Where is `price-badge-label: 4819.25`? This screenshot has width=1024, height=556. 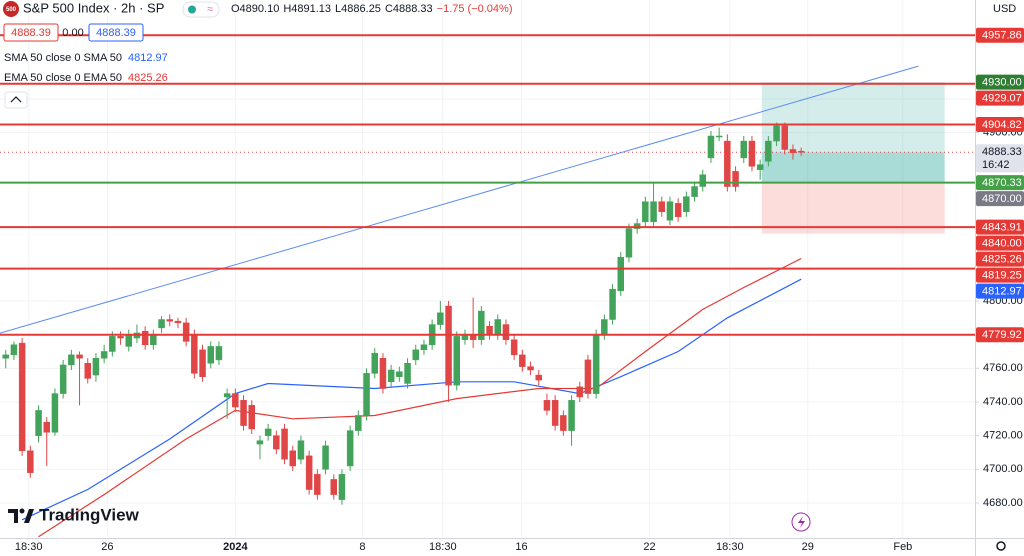
price-badge-label: 4819.25 is located at coordinates (1002, 275).